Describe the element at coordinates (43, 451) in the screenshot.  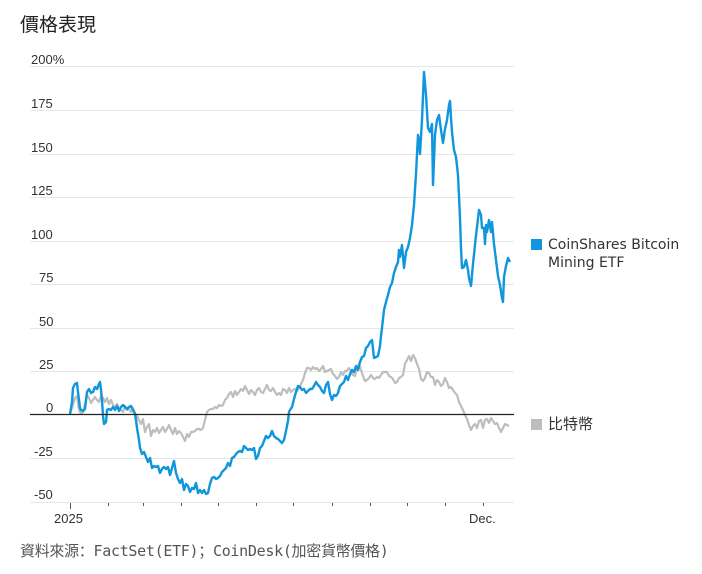
I see `y-label-minus25: -25` at that location.